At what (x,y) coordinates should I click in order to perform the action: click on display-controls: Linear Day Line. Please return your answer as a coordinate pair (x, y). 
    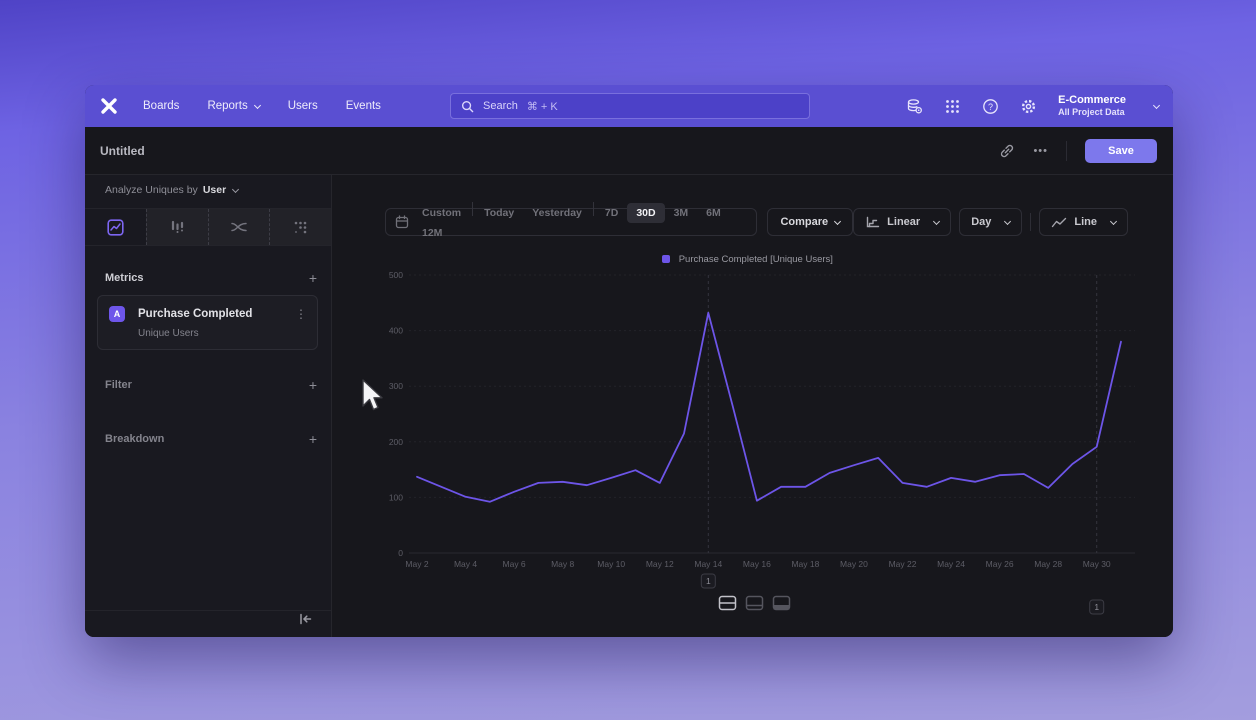
    Looking at the image, I should click on (990, 222).